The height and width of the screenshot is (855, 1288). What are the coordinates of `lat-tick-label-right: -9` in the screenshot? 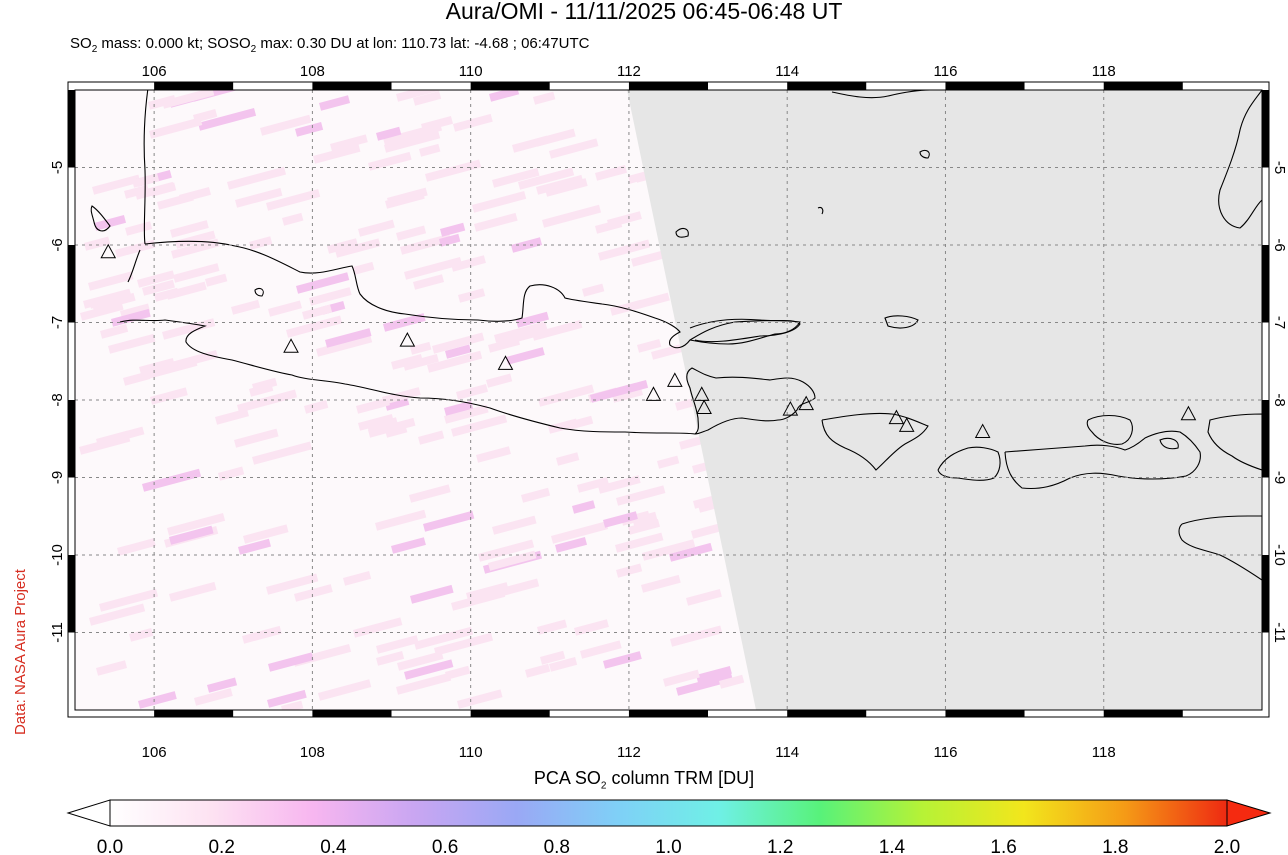 It's located at (1279, 477).